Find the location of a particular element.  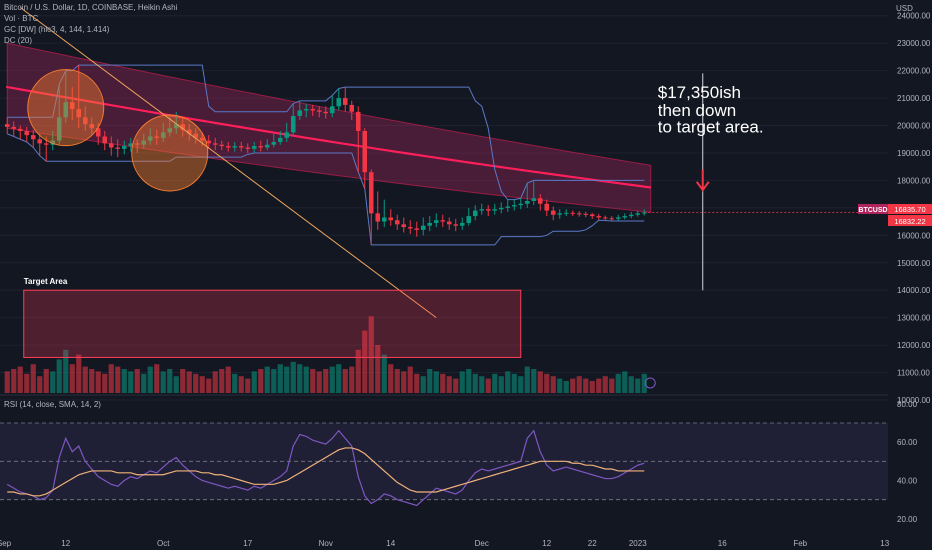

price-tick-label: 11000.00 is located at coordinates (913, 373).